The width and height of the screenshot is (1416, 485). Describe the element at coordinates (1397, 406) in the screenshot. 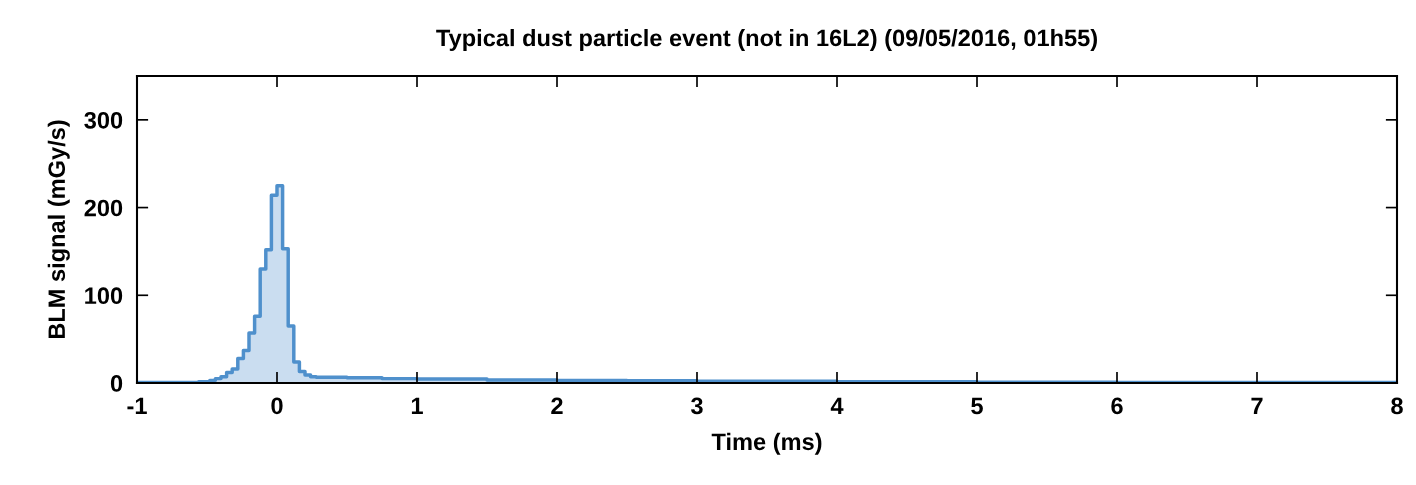

I see `x-tick-label: 8` at that location.